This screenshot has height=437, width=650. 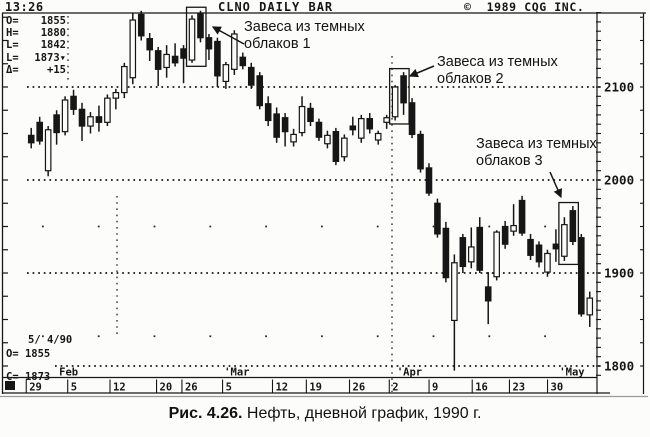 What do you see at coordinates (53, 45) in the screenshot?
I see `quote-low-value: 1842` at bounding box center [53, 45].